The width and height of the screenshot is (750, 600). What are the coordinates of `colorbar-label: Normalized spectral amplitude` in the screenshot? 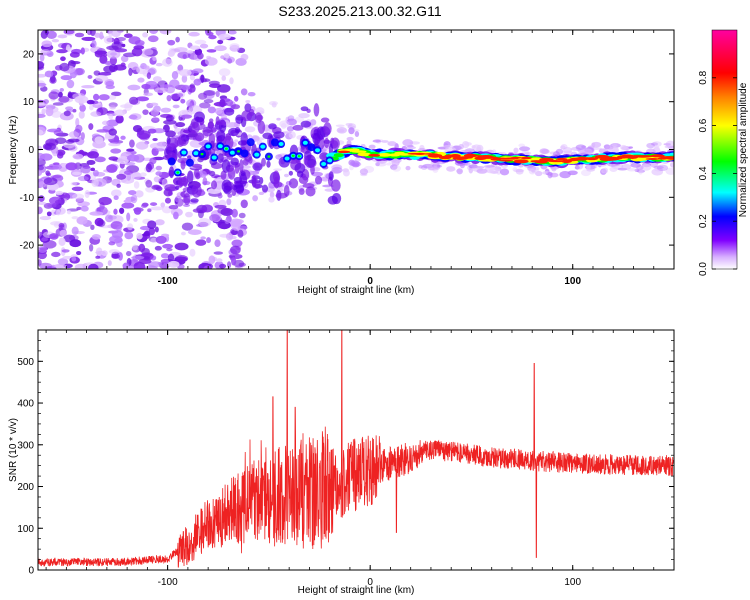 It's located at (743, 149).